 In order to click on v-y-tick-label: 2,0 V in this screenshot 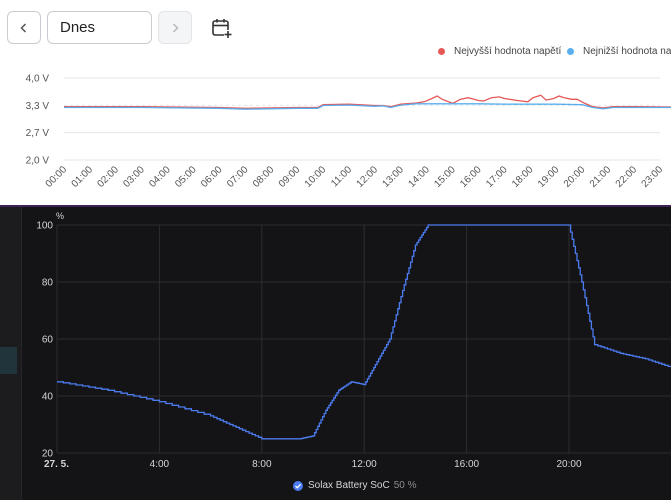, I will do `click(38, 161)`.